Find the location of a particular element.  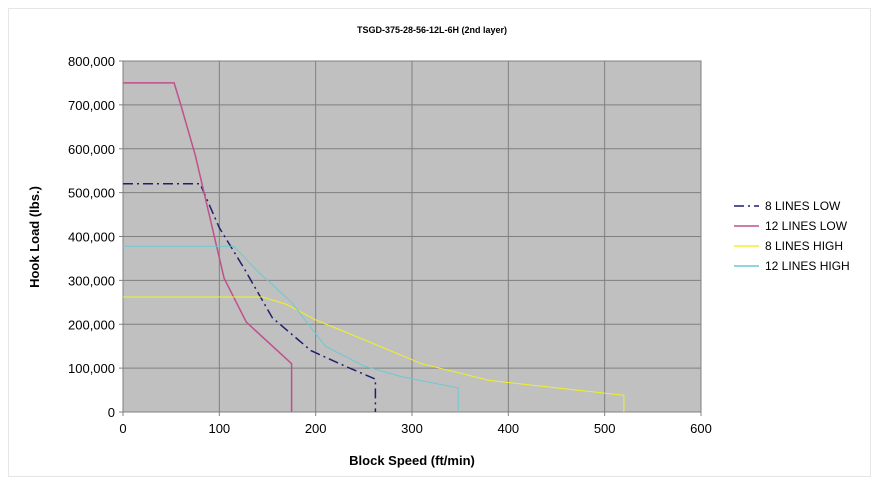

y-tick-label: 300,000 is located at coordinates (91, 280).